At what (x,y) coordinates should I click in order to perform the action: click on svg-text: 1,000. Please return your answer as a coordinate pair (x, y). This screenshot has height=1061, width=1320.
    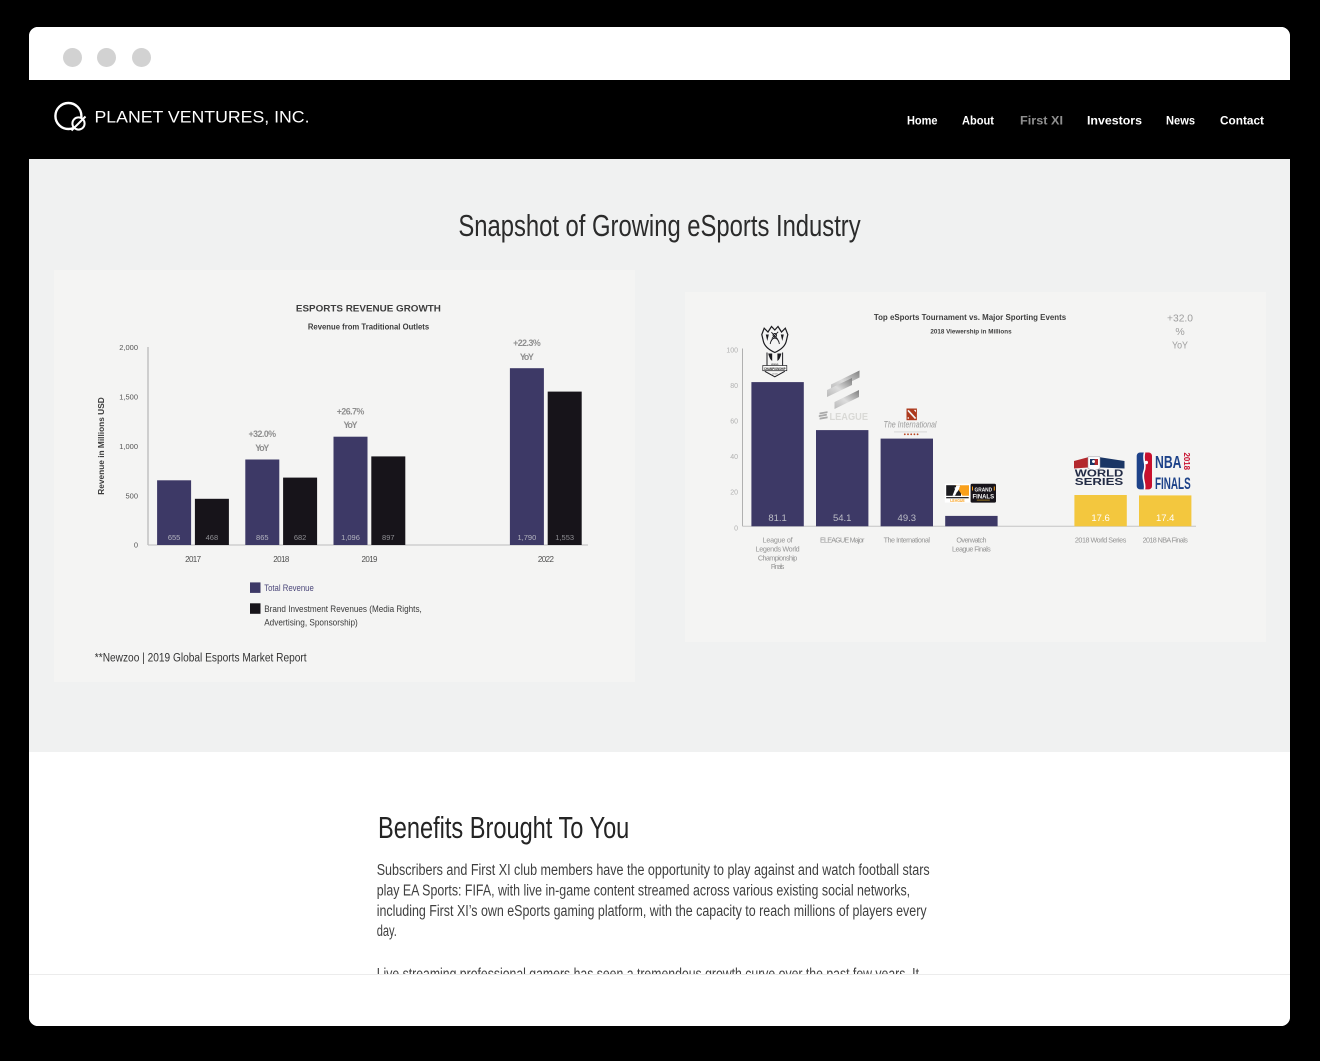
    Looking at the image, I should click on (128, 446).